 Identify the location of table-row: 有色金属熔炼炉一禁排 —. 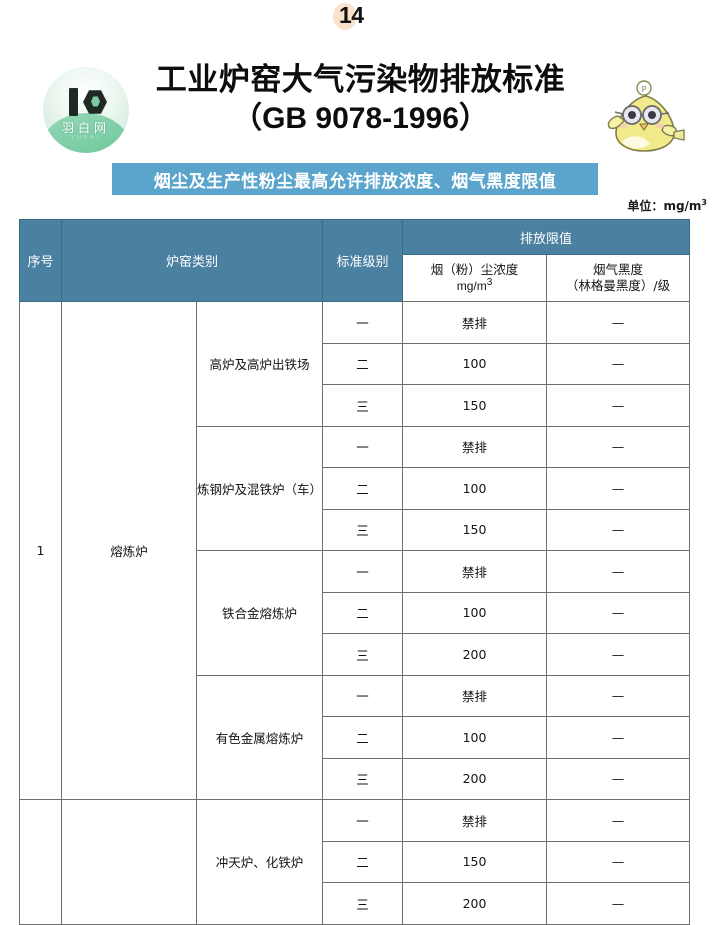
(355, 737).